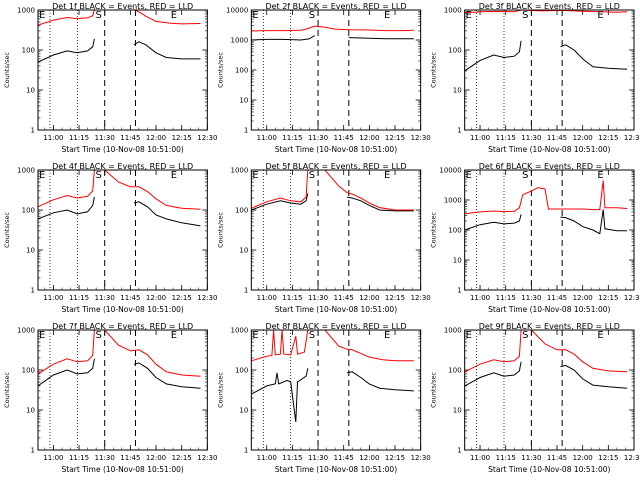 The image size is (640, 480). Describe the element at coordinates (122, 6) in the screenshot. I see `chart-title: Det 1f BLACK = Events, RED = LLD` at that location.